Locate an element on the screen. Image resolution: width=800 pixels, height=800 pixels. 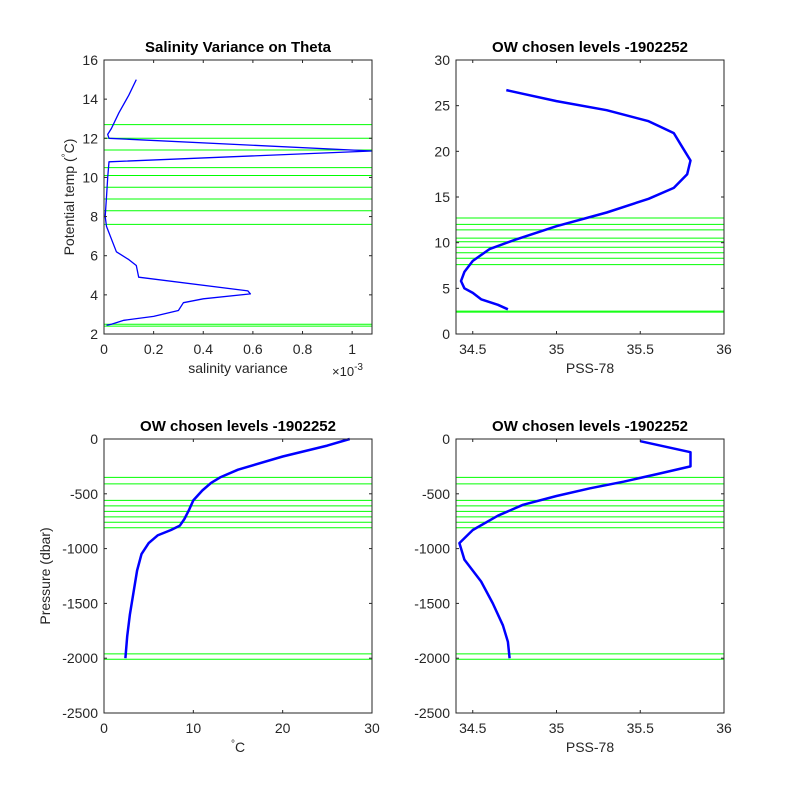
x-tick-label: 1 is located at coordinates (352, 349).